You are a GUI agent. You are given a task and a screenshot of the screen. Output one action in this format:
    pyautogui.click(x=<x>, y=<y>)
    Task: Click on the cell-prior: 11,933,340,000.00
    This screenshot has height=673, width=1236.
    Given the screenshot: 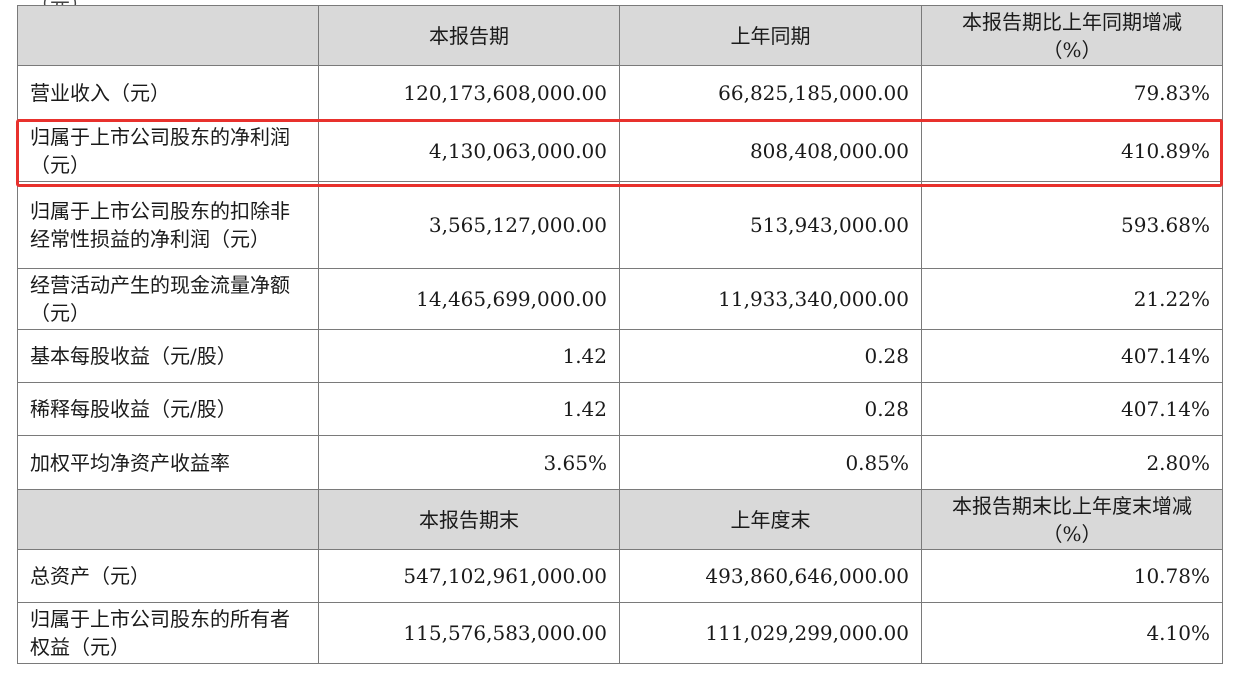 What is the action you would take?
    pyautogui.click(x=770, y=299)
    